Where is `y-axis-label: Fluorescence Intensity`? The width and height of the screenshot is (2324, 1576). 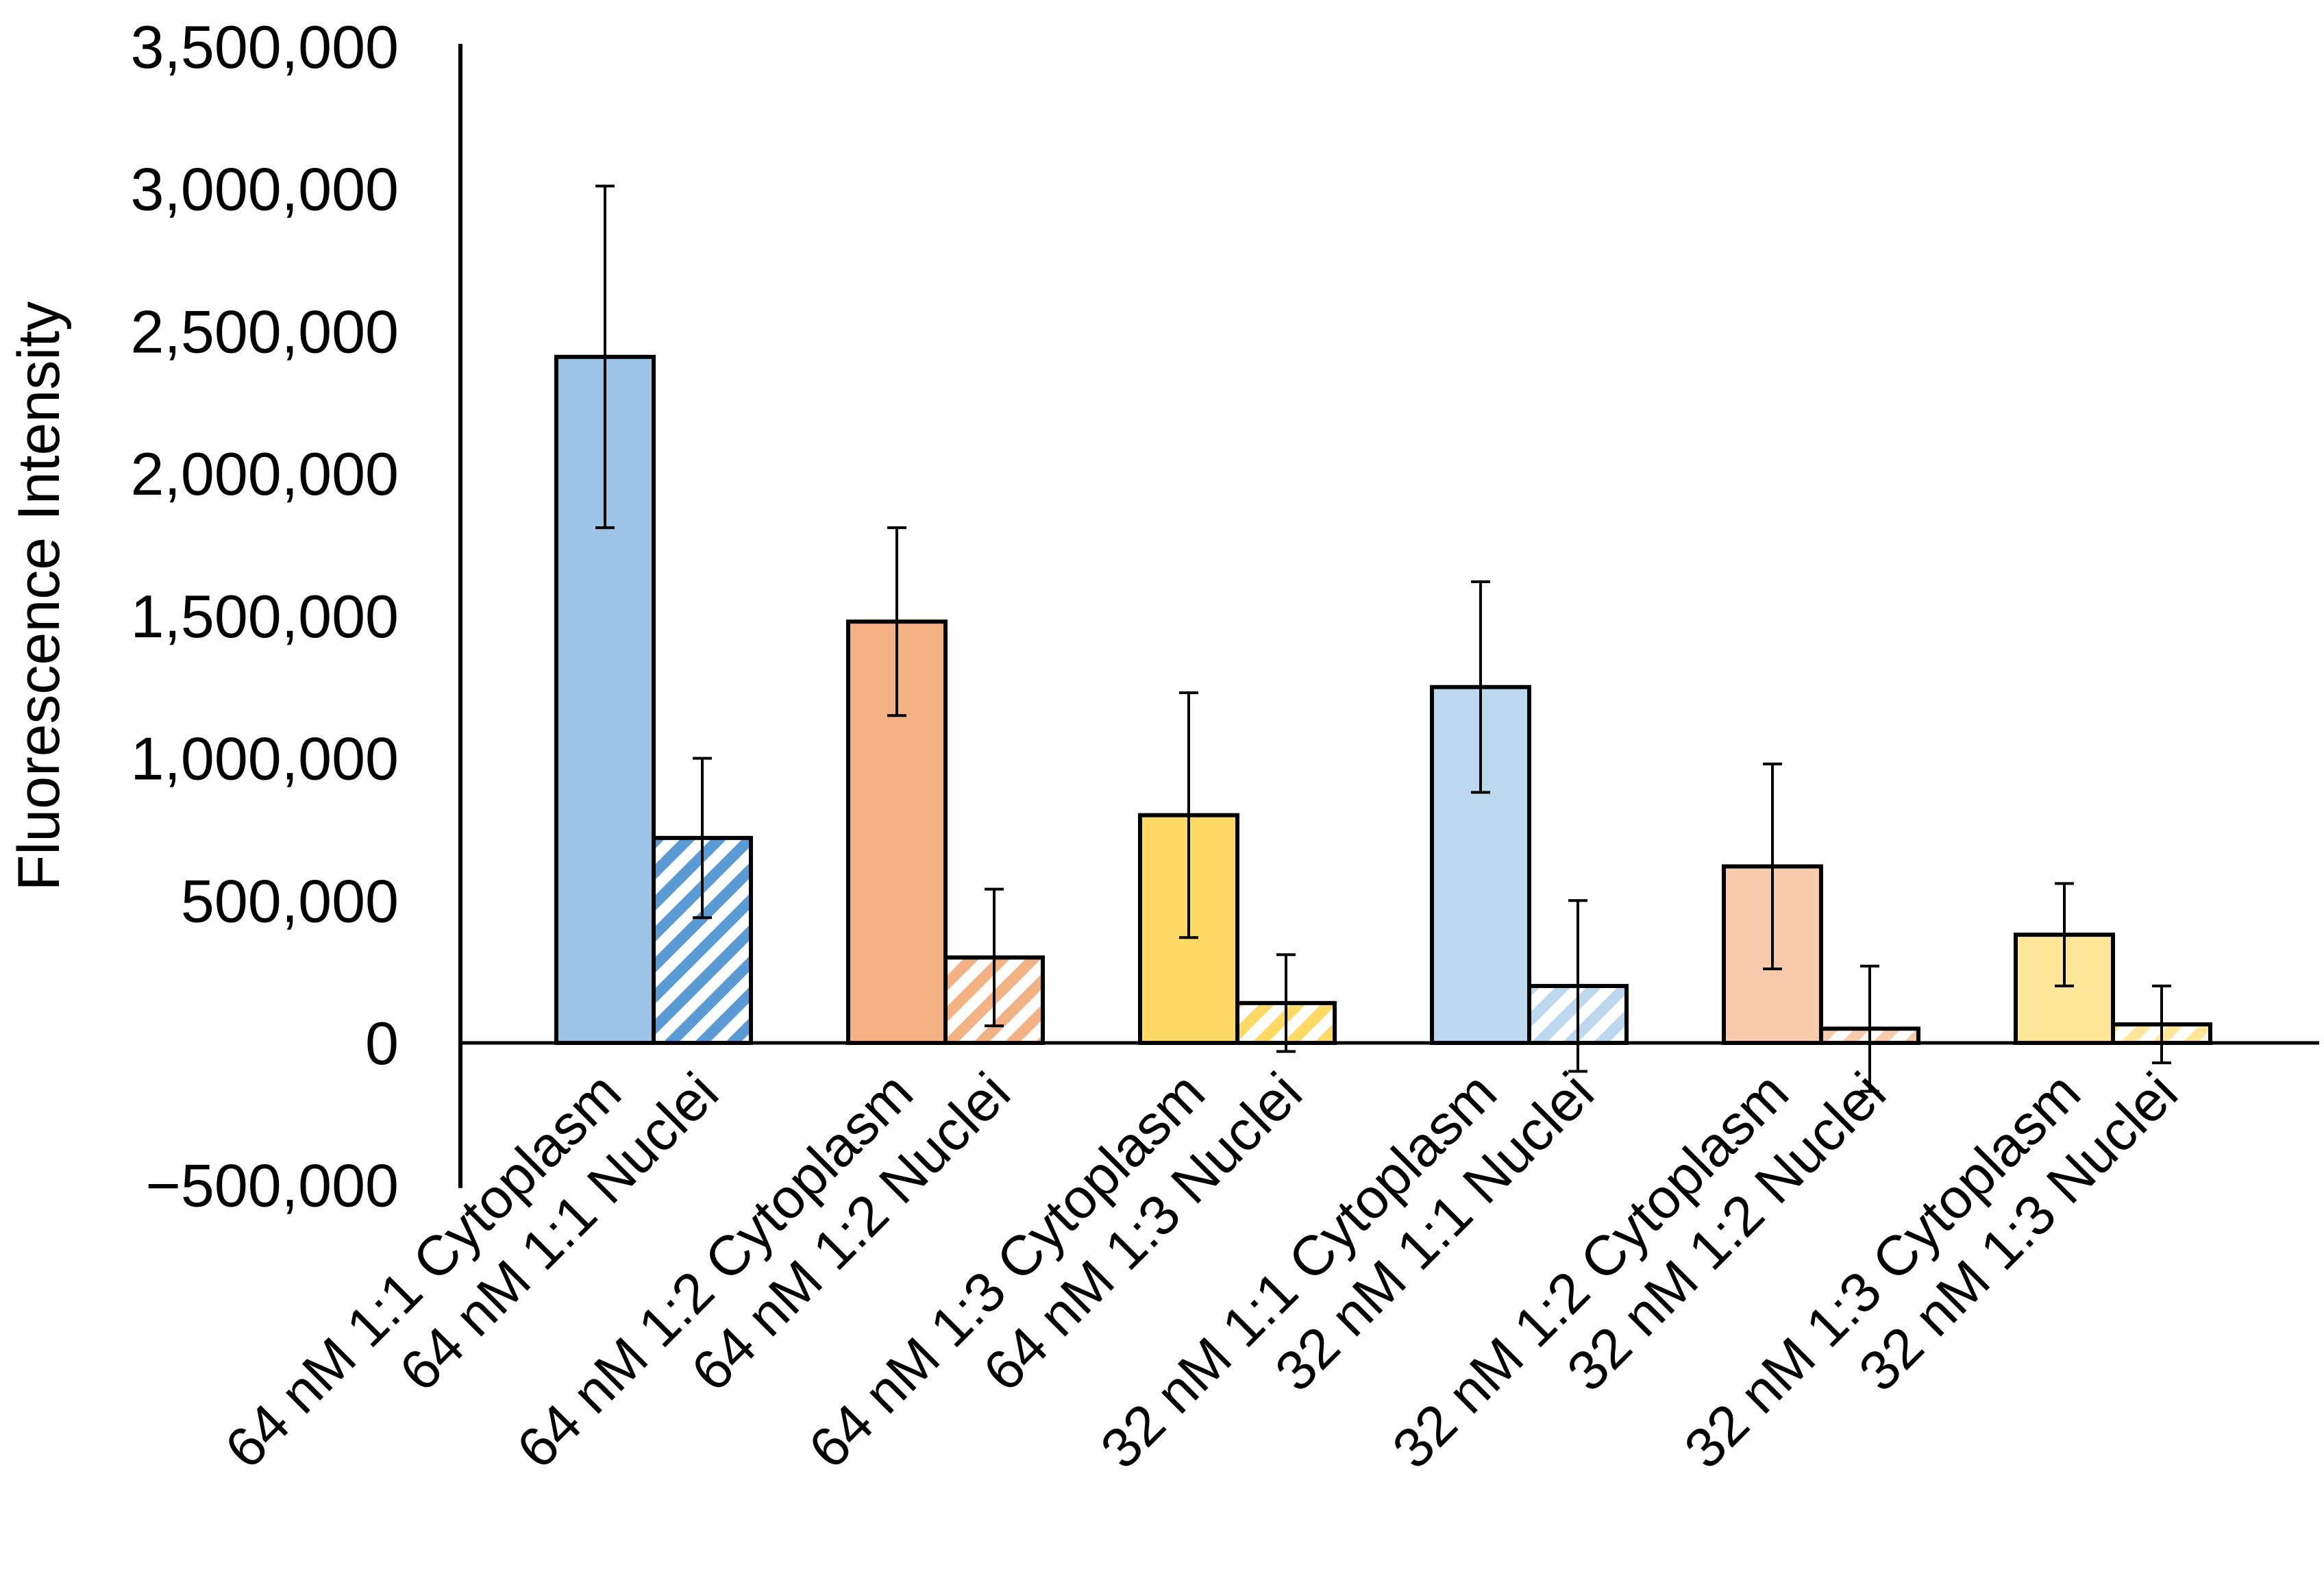 y-axis-label: Fluorescence Intensity is located at coordinates (39, 596).